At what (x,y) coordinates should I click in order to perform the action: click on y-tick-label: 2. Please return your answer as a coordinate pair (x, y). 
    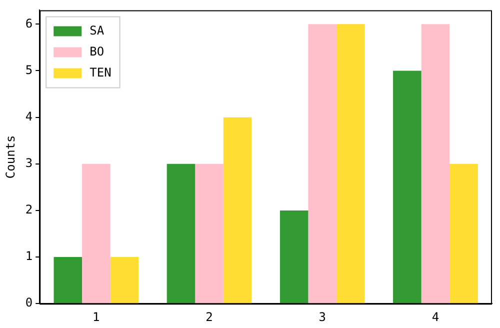
    Looking at the image, I should click on (29, 209).